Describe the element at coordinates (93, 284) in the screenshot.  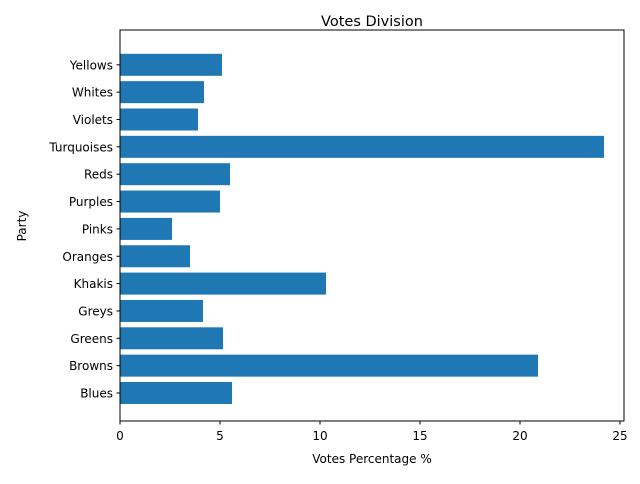
I see `y-tick-label-khakis: Khakis` at that location.